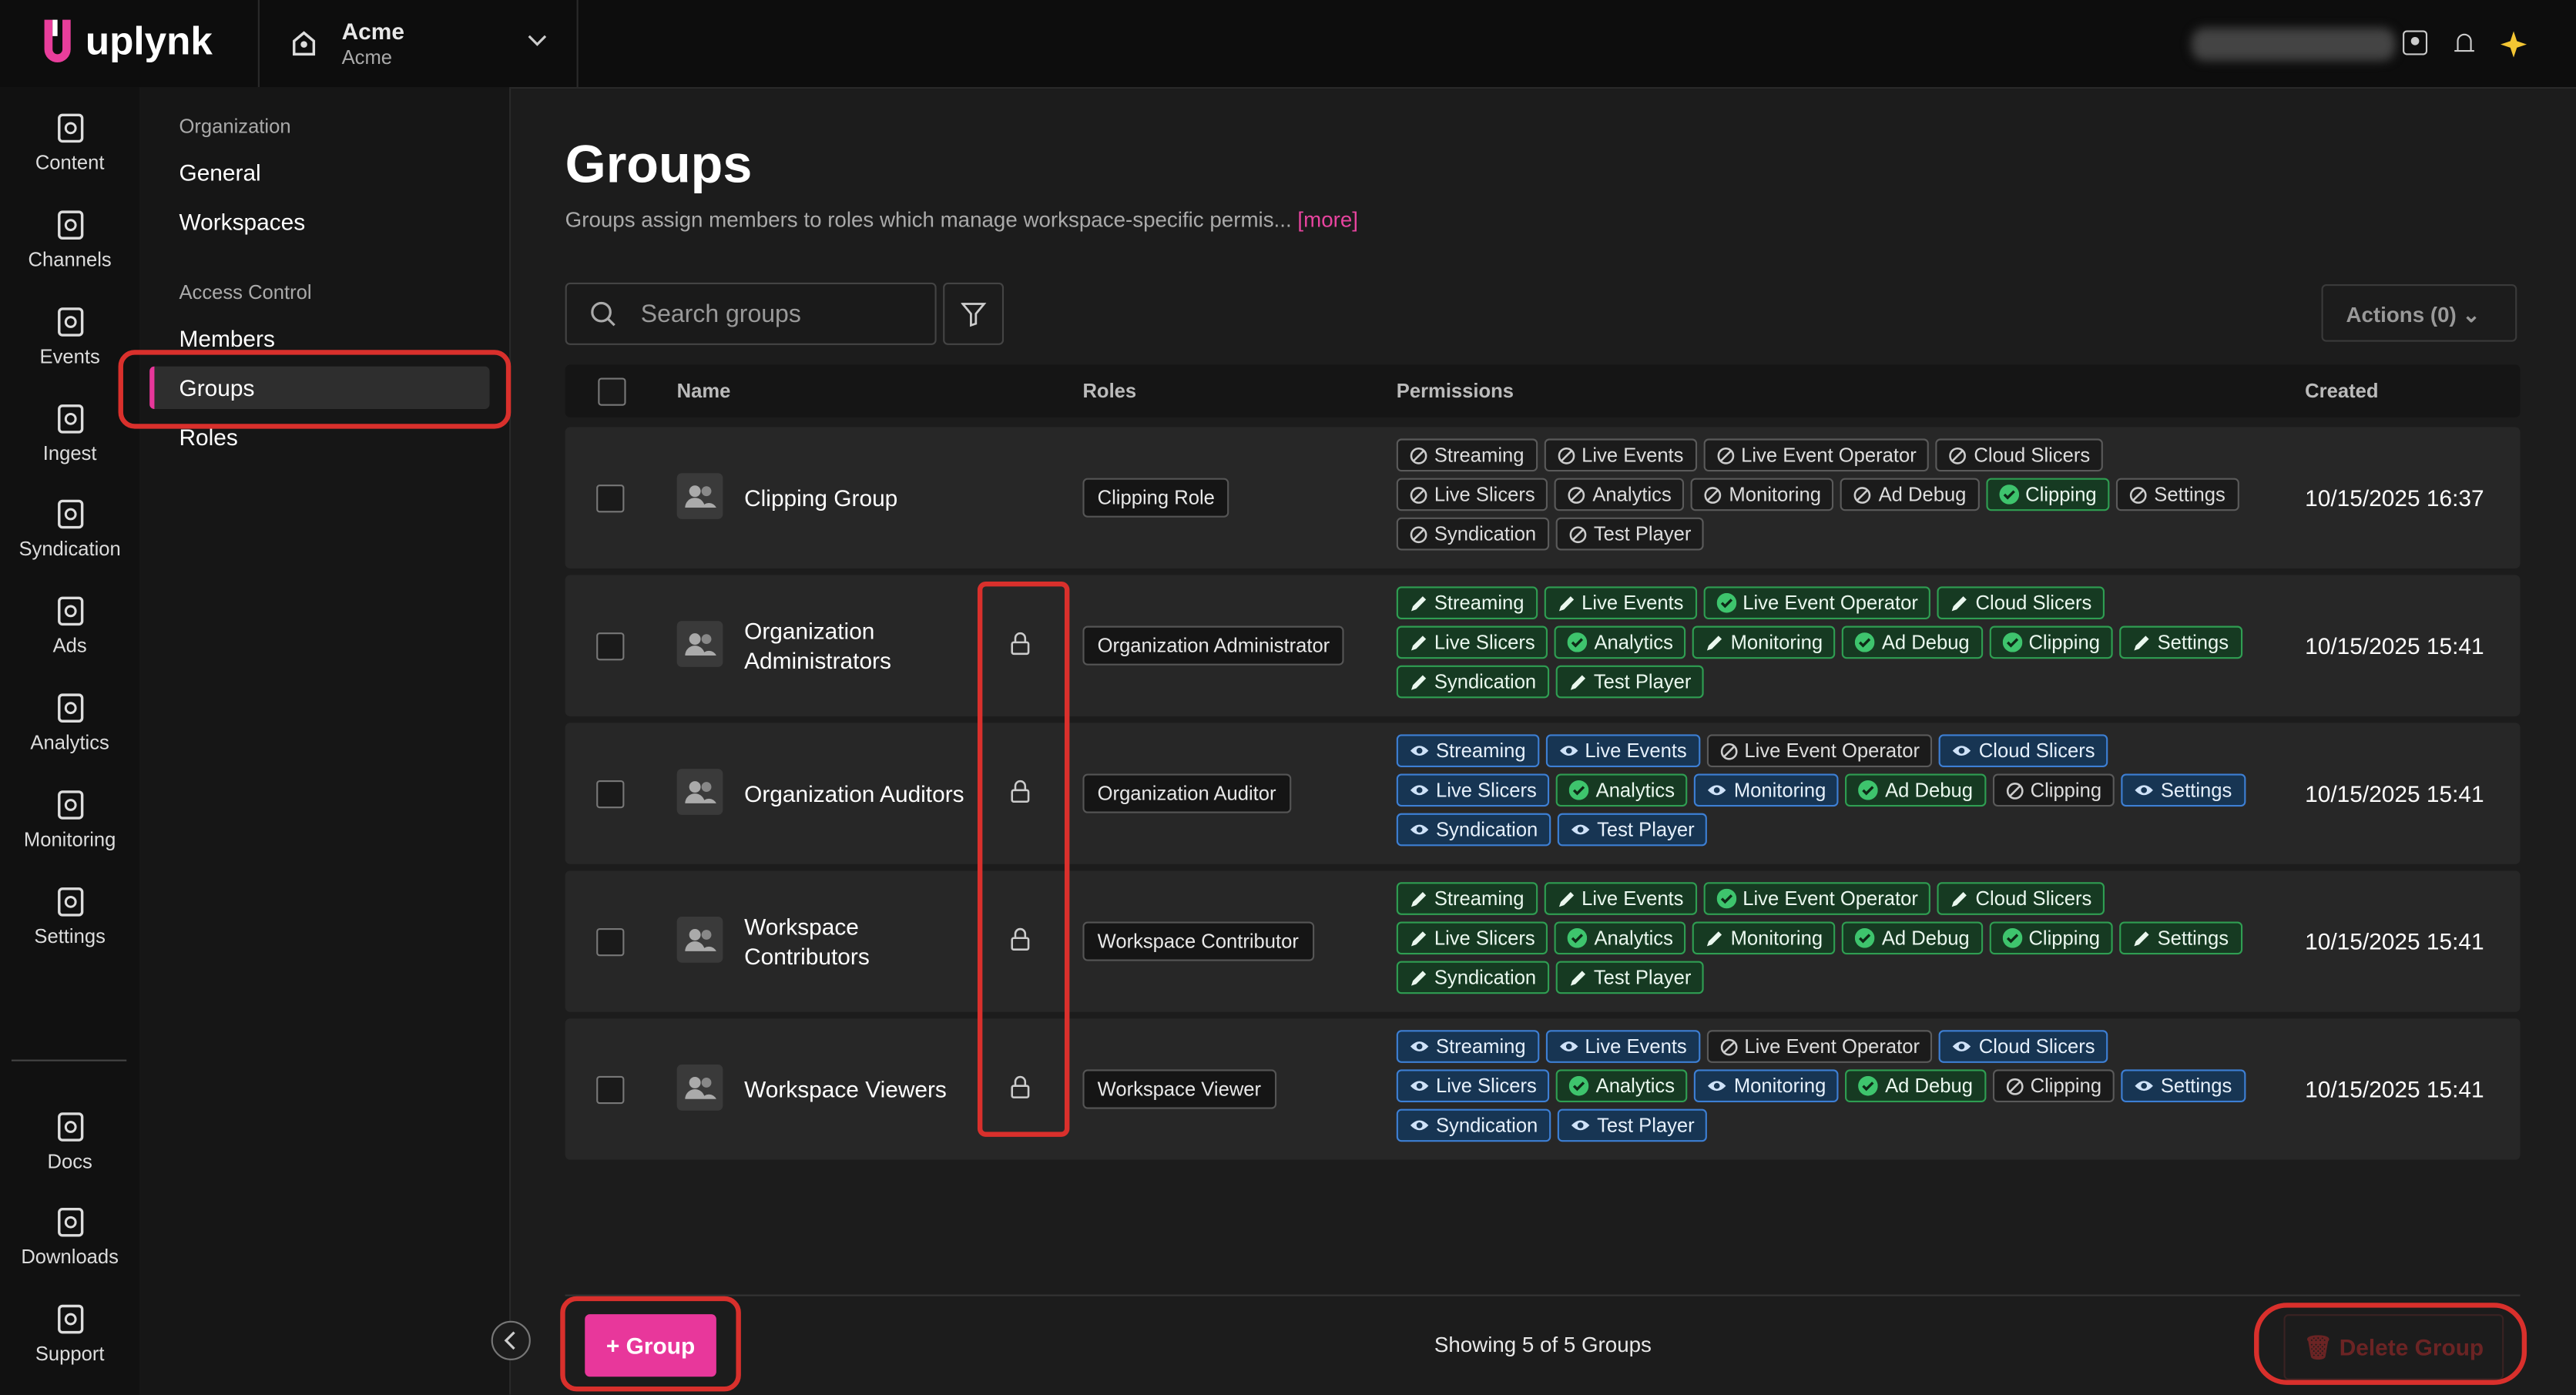  I want to click on nav-item: Analytics, so click(69, 723).